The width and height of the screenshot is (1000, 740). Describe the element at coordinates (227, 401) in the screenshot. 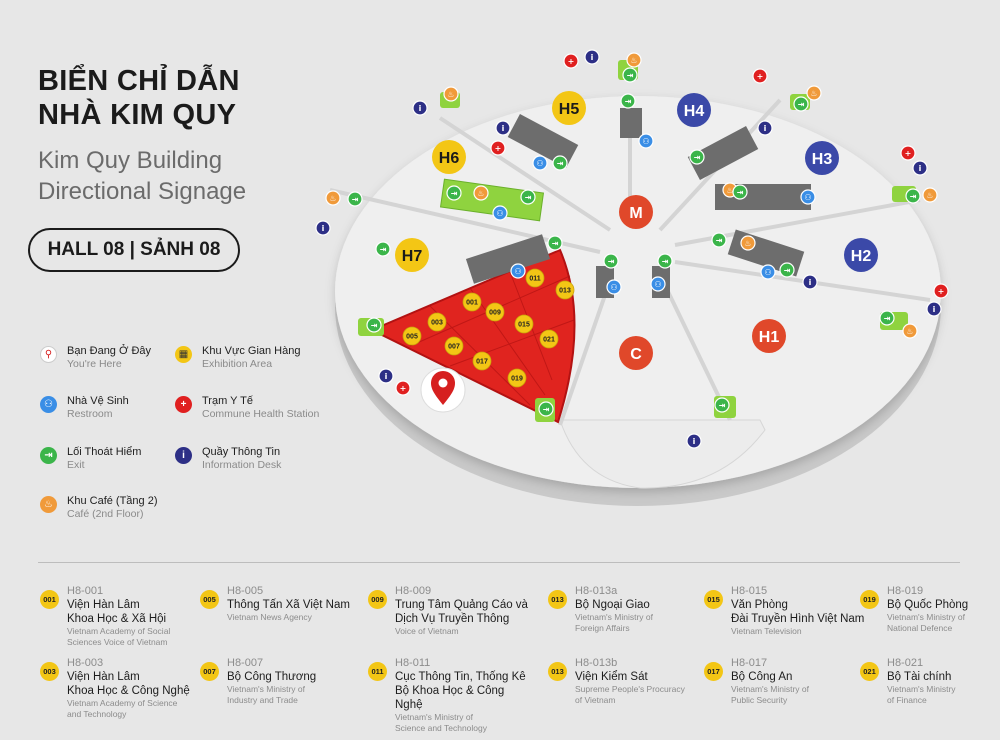

I see `legend-label: Trạm Y Tế` at that location.